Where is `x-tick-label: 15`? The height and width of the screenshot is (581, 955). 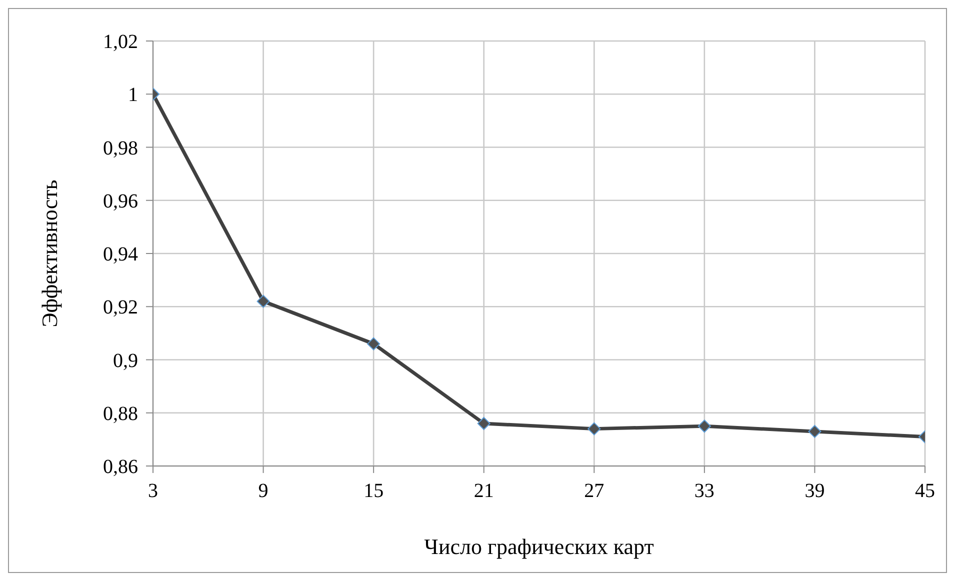
x-tick-label: 15 is located at coordinates (374, 491).